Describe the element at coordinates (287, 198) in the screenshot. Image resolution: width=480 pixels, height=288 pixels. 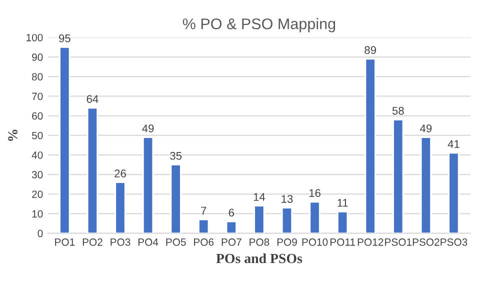
I see `data-label: 13` at that location.